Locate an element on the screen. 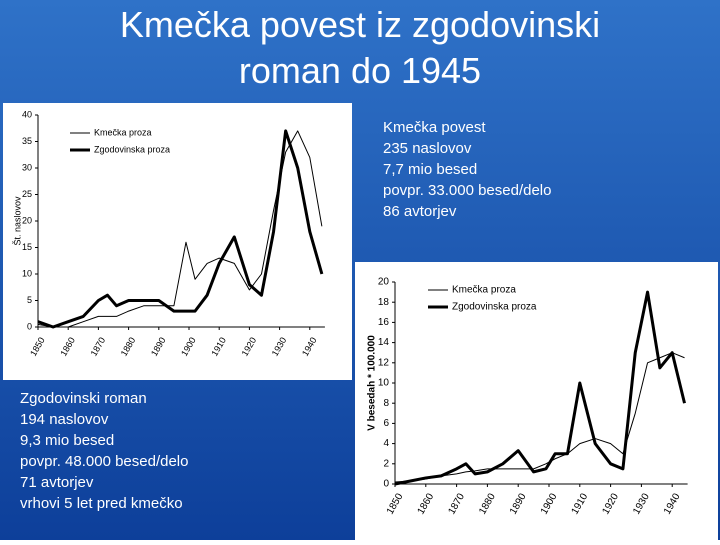 The image size is (720, 545). y-tick-label: 25 is located at coordinates (27, 194).